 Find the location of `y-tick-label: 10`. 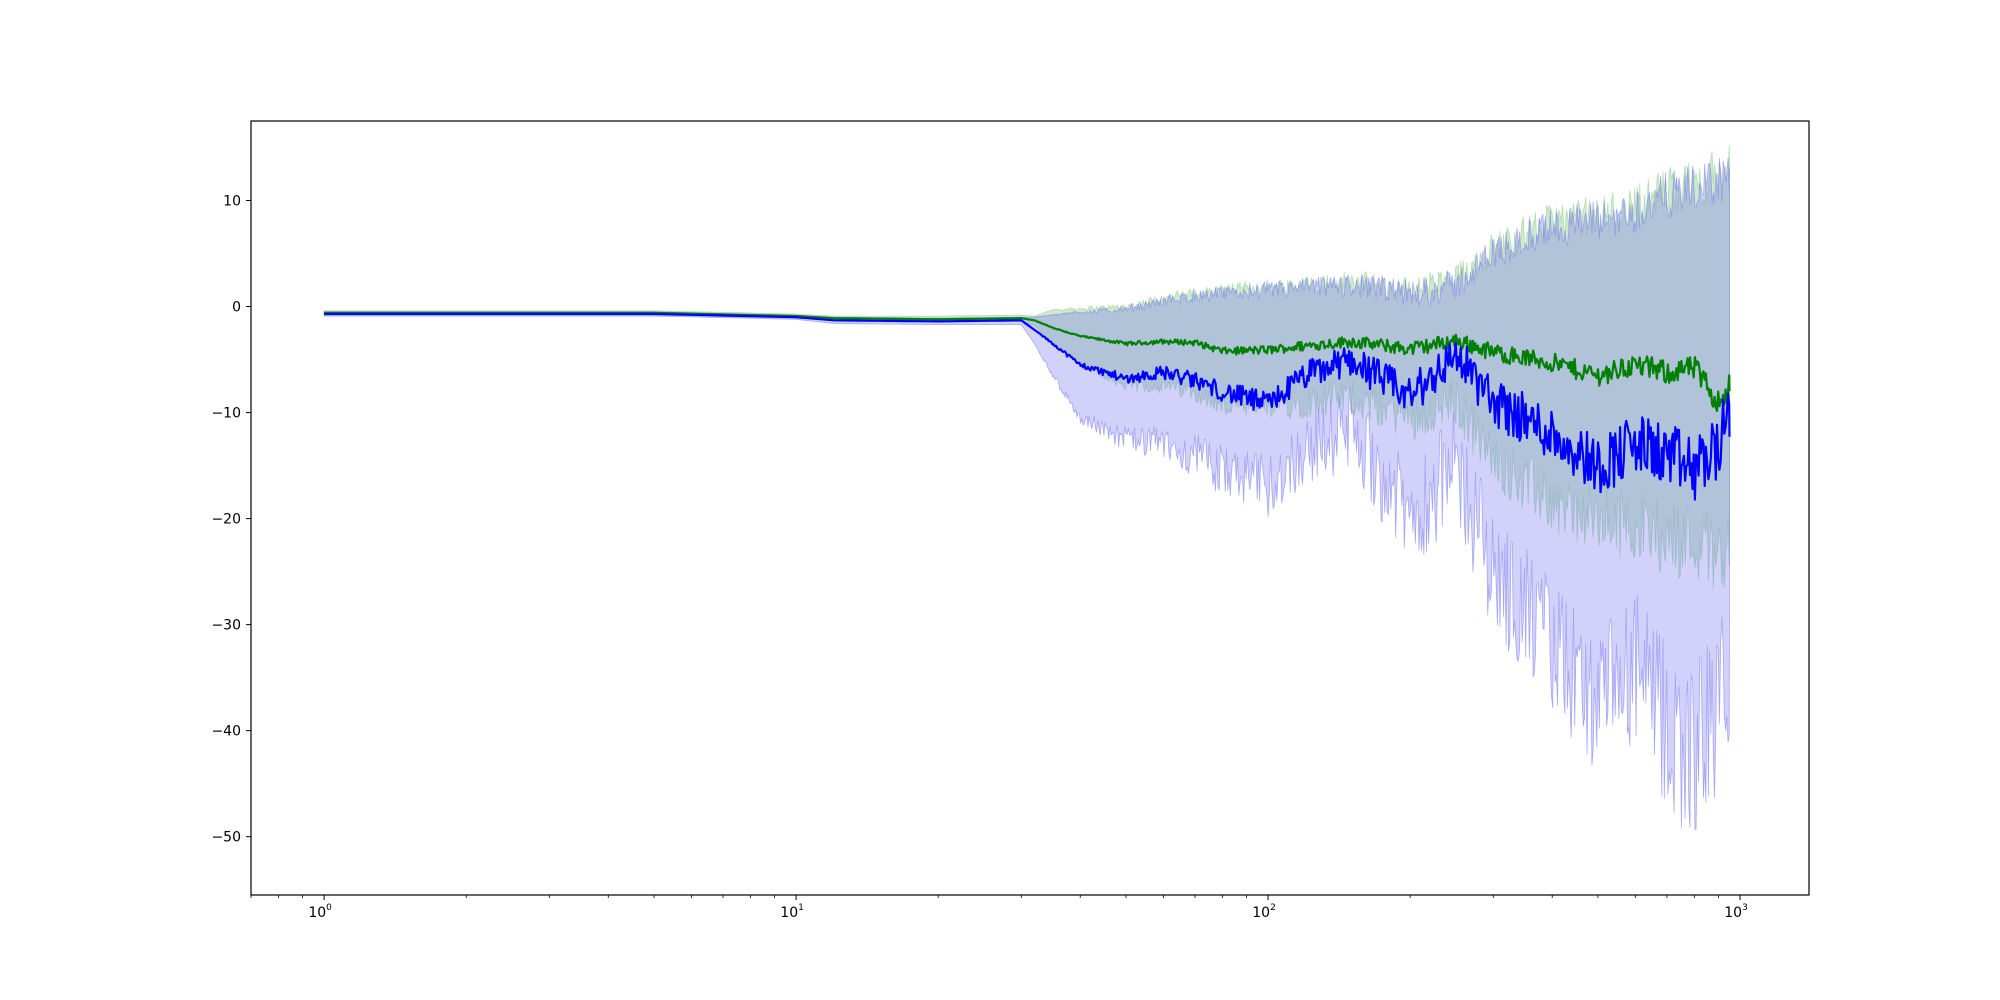

y-tick-label: 10 is located at coordinates (232, 202).